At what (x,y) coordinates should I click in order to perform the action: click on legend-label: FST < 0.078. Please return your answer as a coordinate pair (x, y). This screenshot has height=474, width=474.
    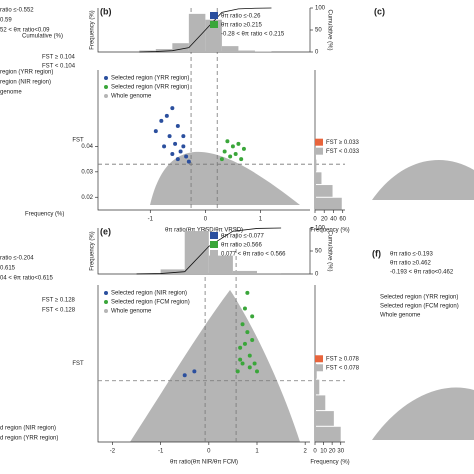
    Looking at the image, I should click on (343, 368).